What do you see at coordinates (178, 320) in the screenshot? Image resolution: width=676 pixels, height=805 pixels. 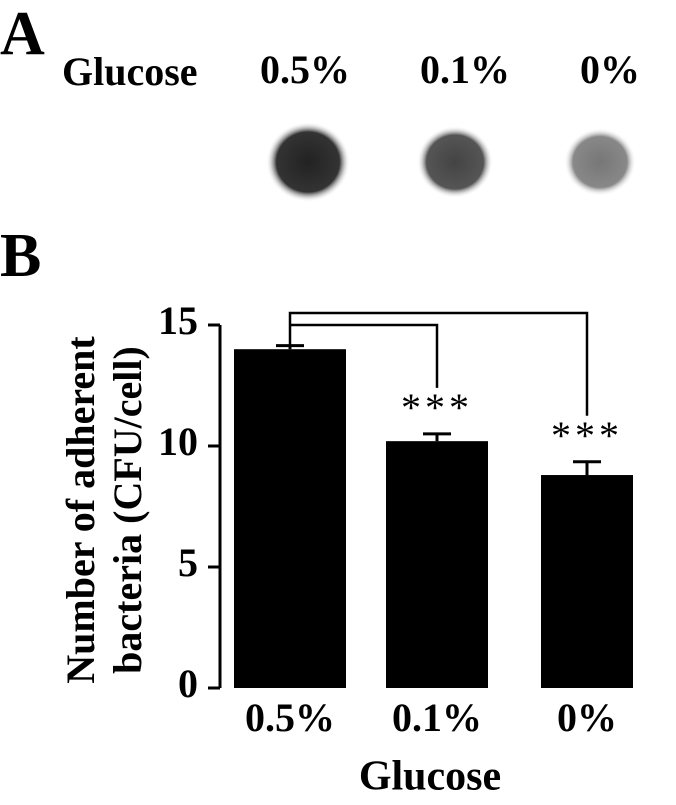 I see `y-tick-label: 15` at bounding box center [178, 320].